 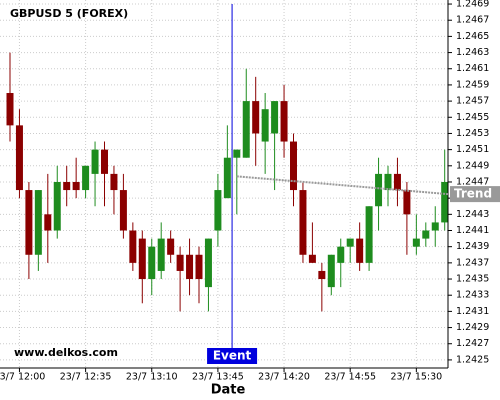 What do you see at coordinates (472, 181) in the screenshot?
I see `y-tick-label: 1.2447` at bounding box center [472, 181].